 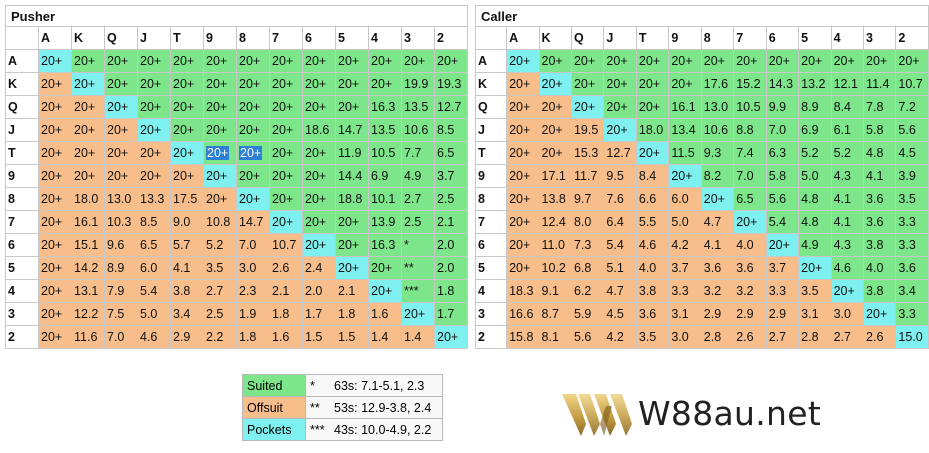 I want to click on hand-value: 6.3, so click(x=777, y=153).